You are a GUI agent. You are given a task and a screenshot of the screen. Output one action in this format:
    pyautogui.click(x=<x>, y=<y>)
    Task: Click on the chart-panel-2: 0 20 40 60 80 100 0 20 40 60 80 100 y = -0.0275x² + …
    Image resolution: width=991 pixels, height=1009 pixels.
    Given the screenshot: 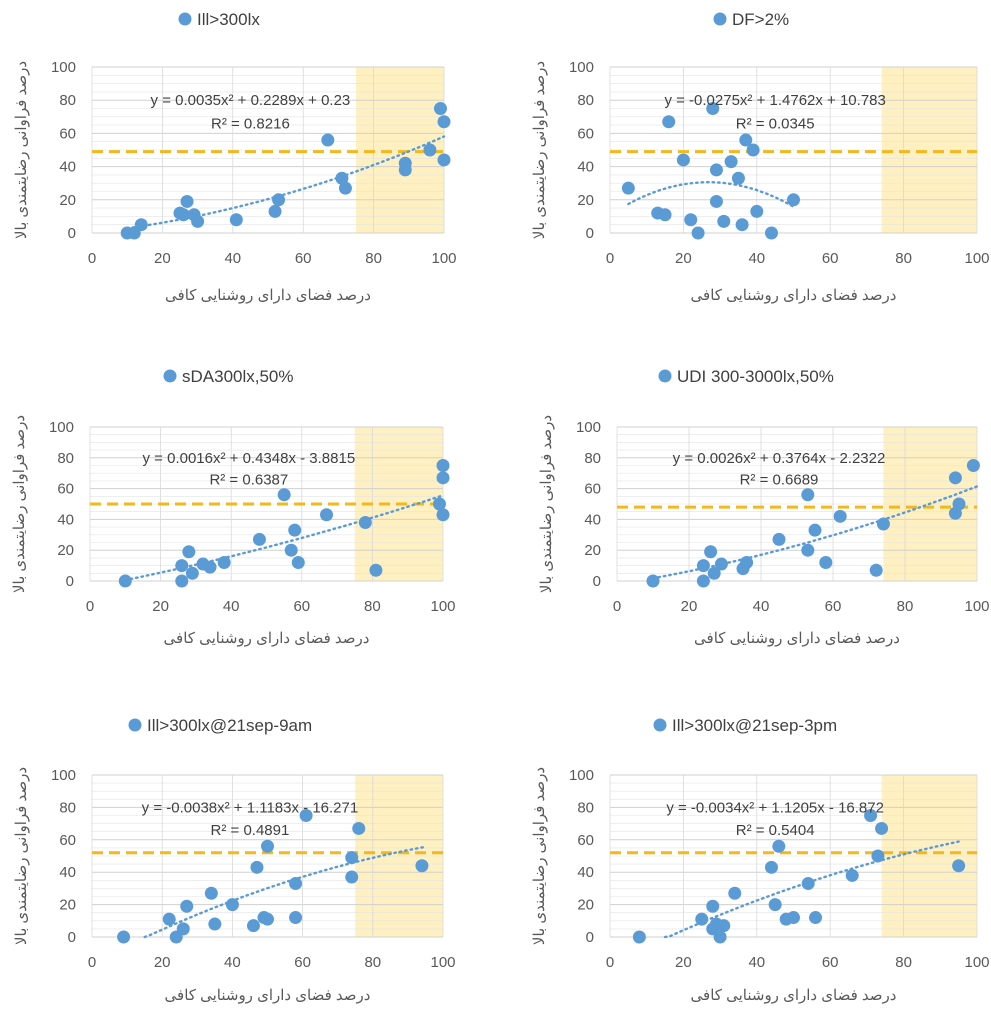 What is the action you would take?
    pyautogui.click(x=760, y=157)
    